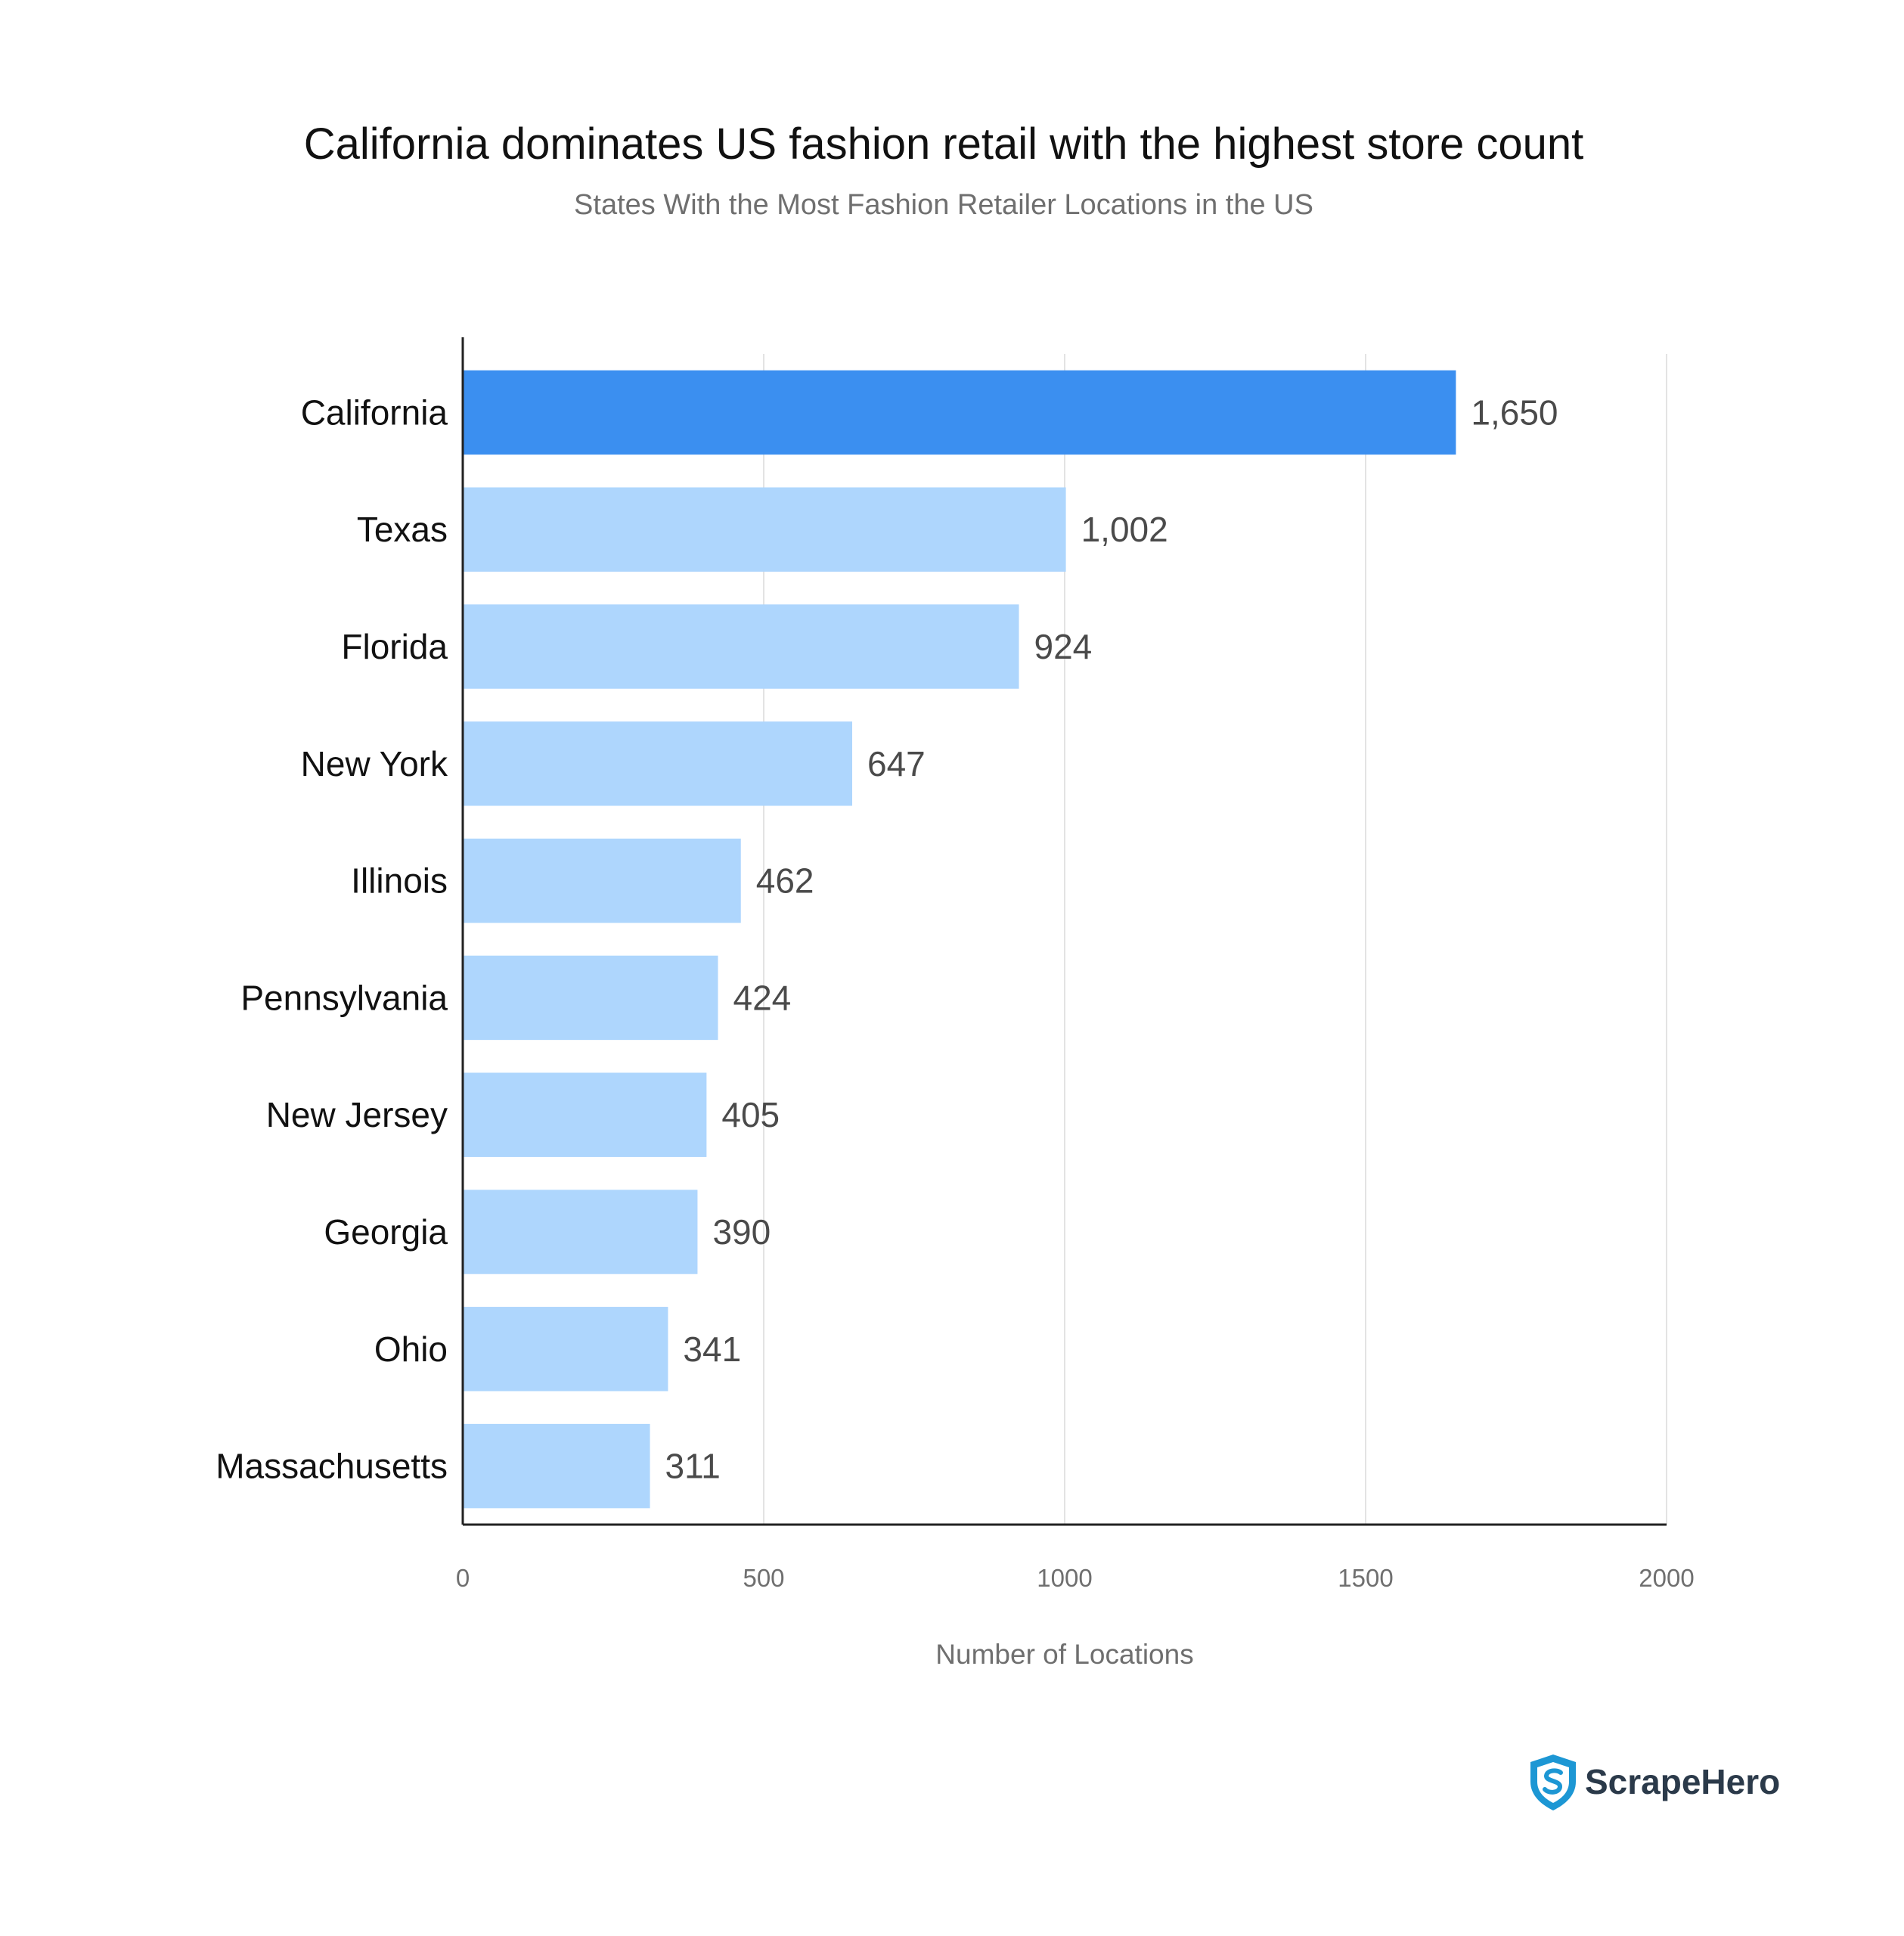 The width and height of the screenshot is (1904, 1936). Describe the element at coordinates (693, 1466) in the screenshot. I see `value-label: 311` at that location.